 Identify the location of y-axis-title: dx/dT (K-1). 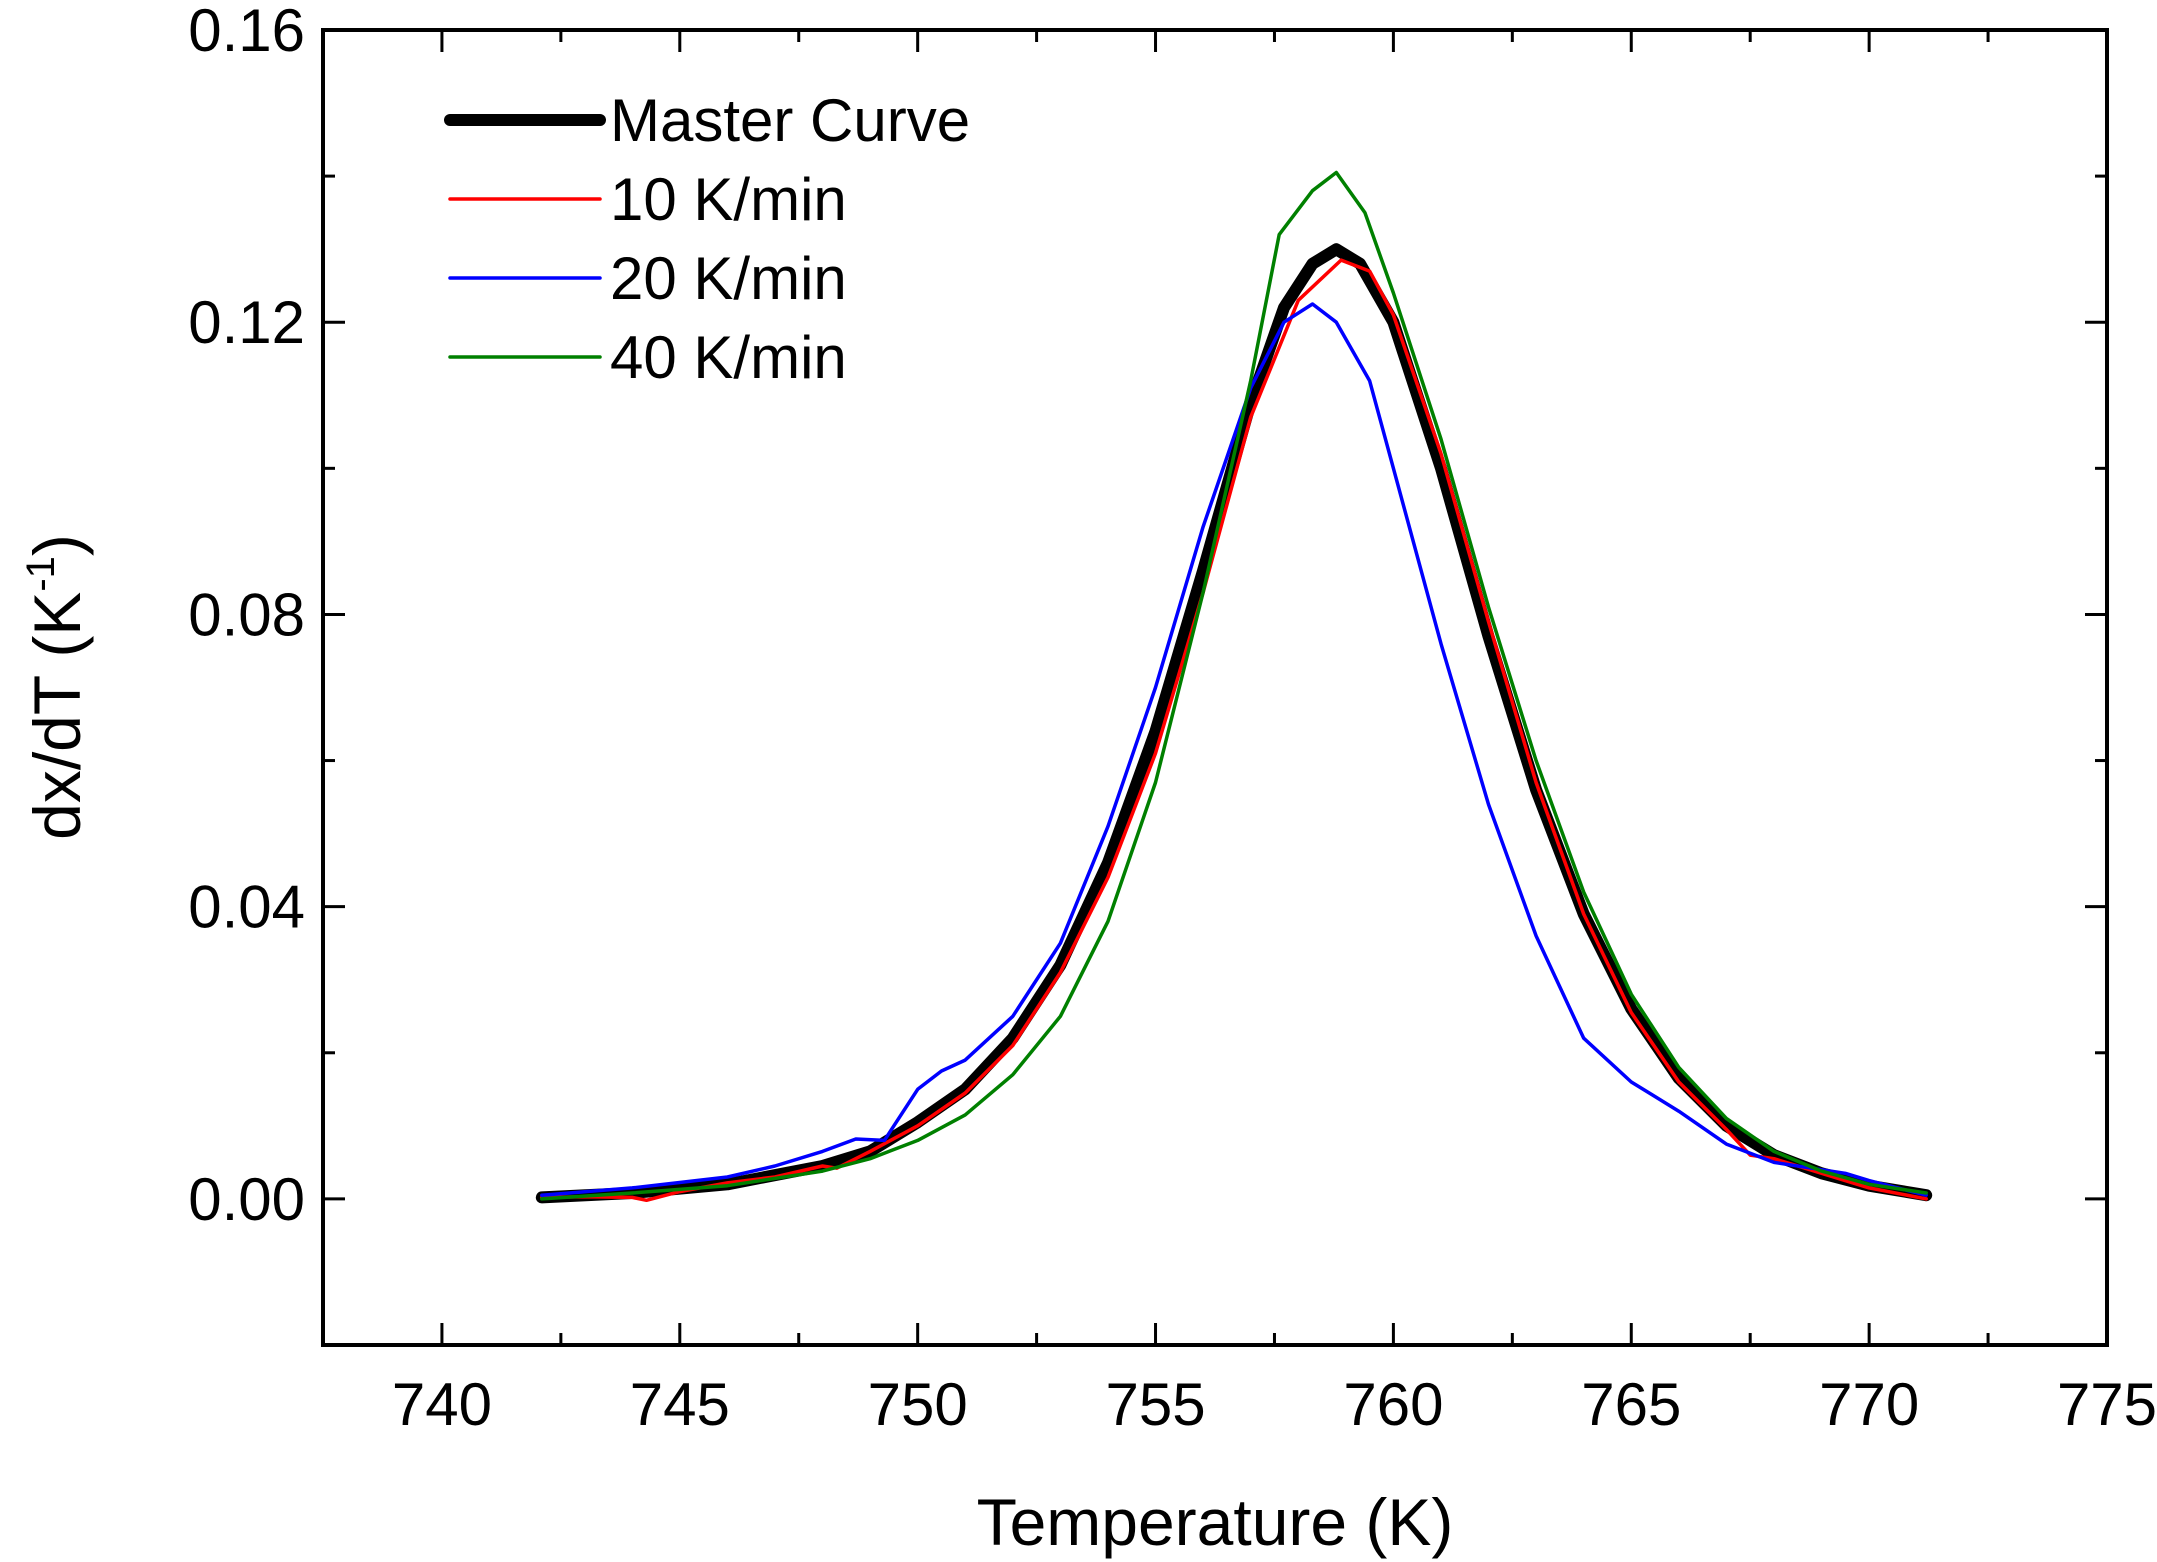
(56, 687).